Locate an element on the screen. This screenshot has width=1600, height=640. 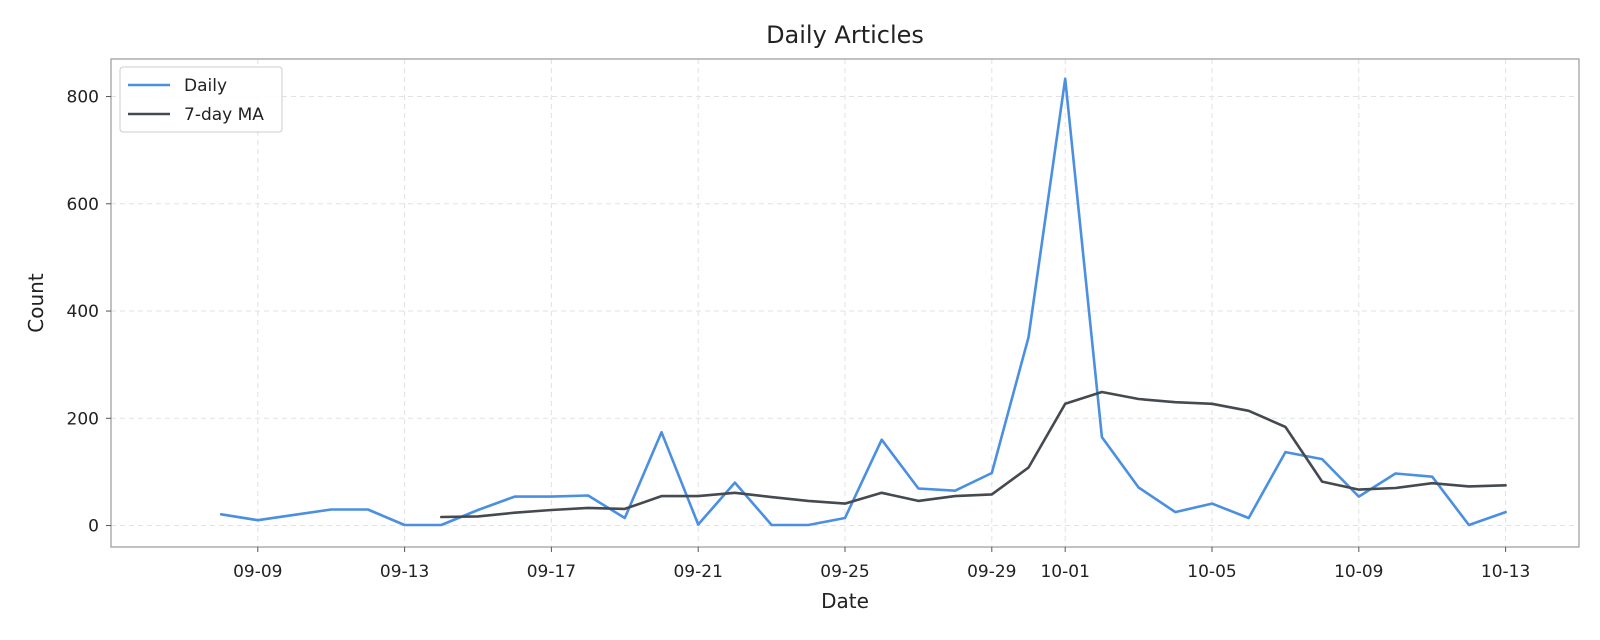
y-tick-label: 400 is located at coordinates (83, 312).